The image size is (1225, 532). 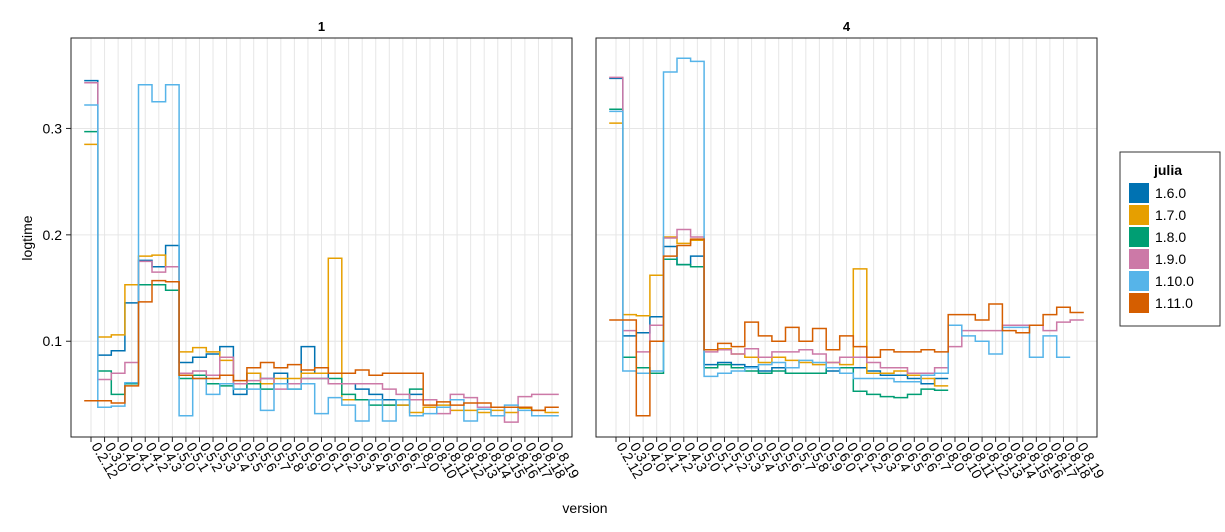 I want to click on legend-title: julia, so click(x=1167, y=170).